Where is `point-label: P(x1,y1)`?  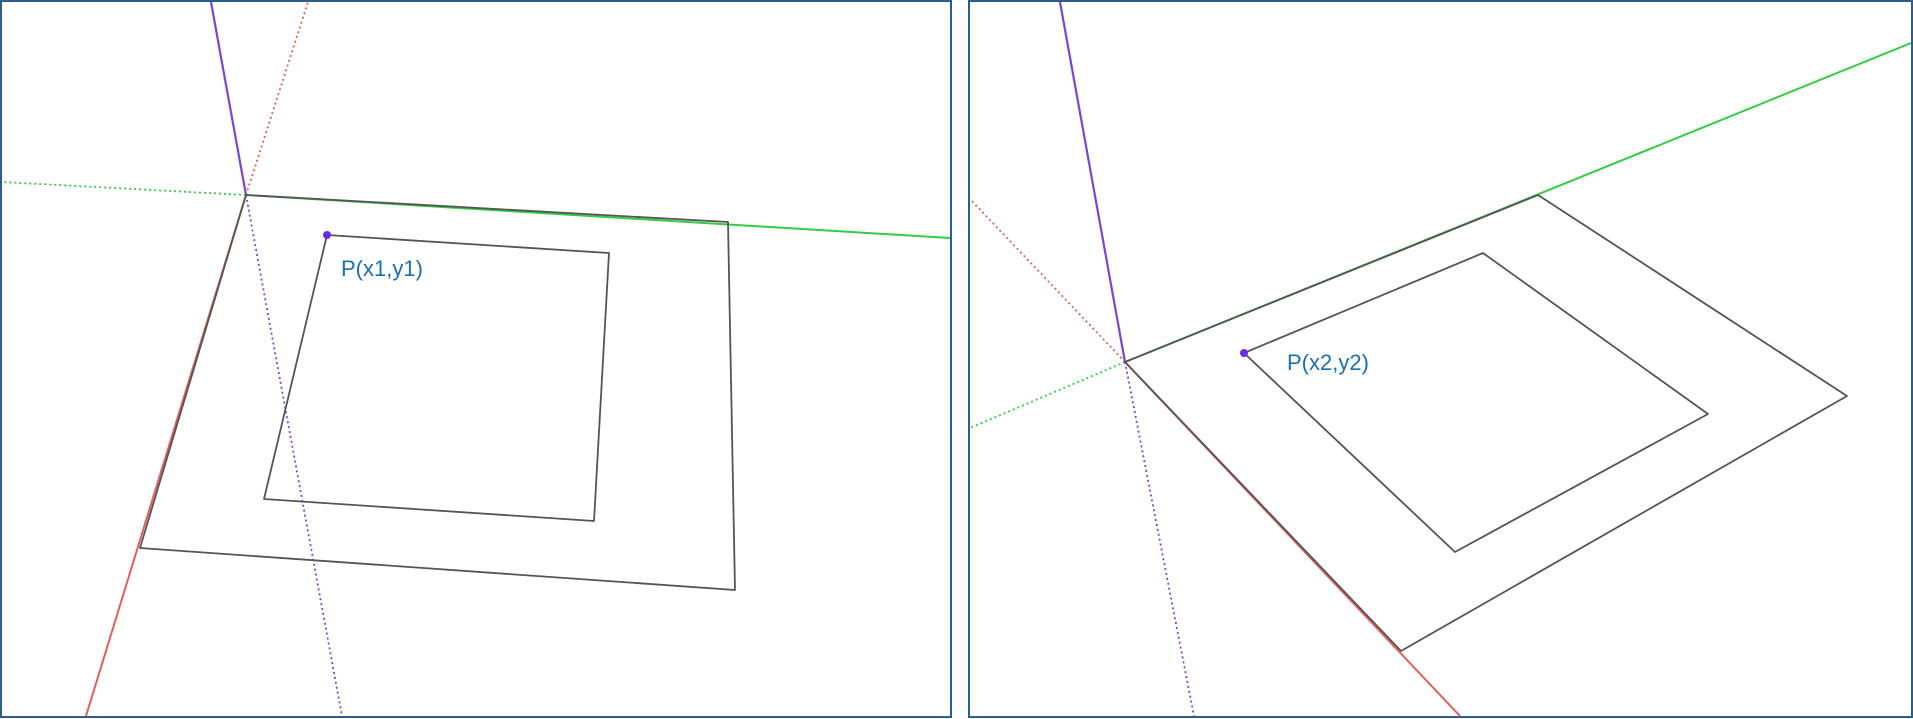 point-label: P(x1,y1) is located at coordinates (382, 268).